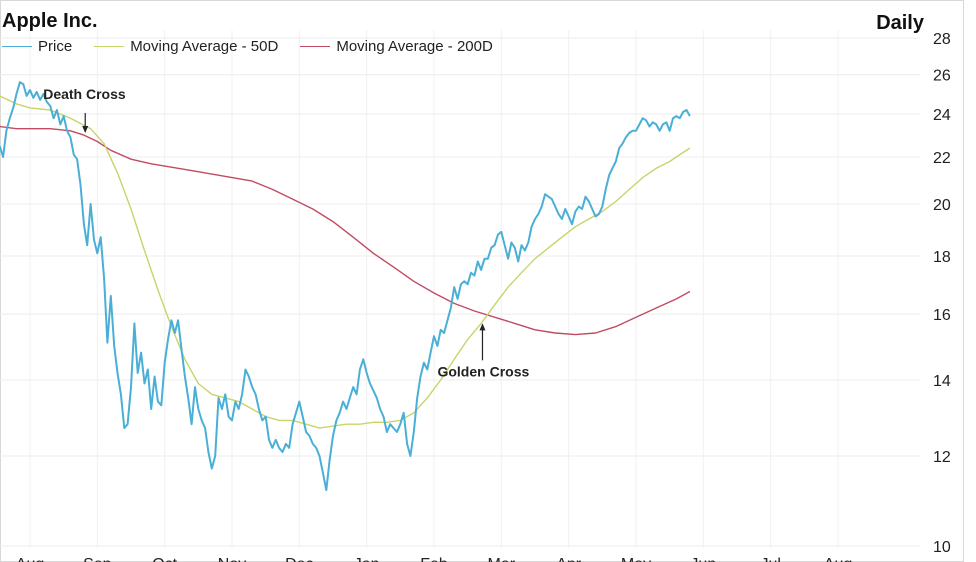  I want to click on y-tick-label: 28, so click(942, 39).